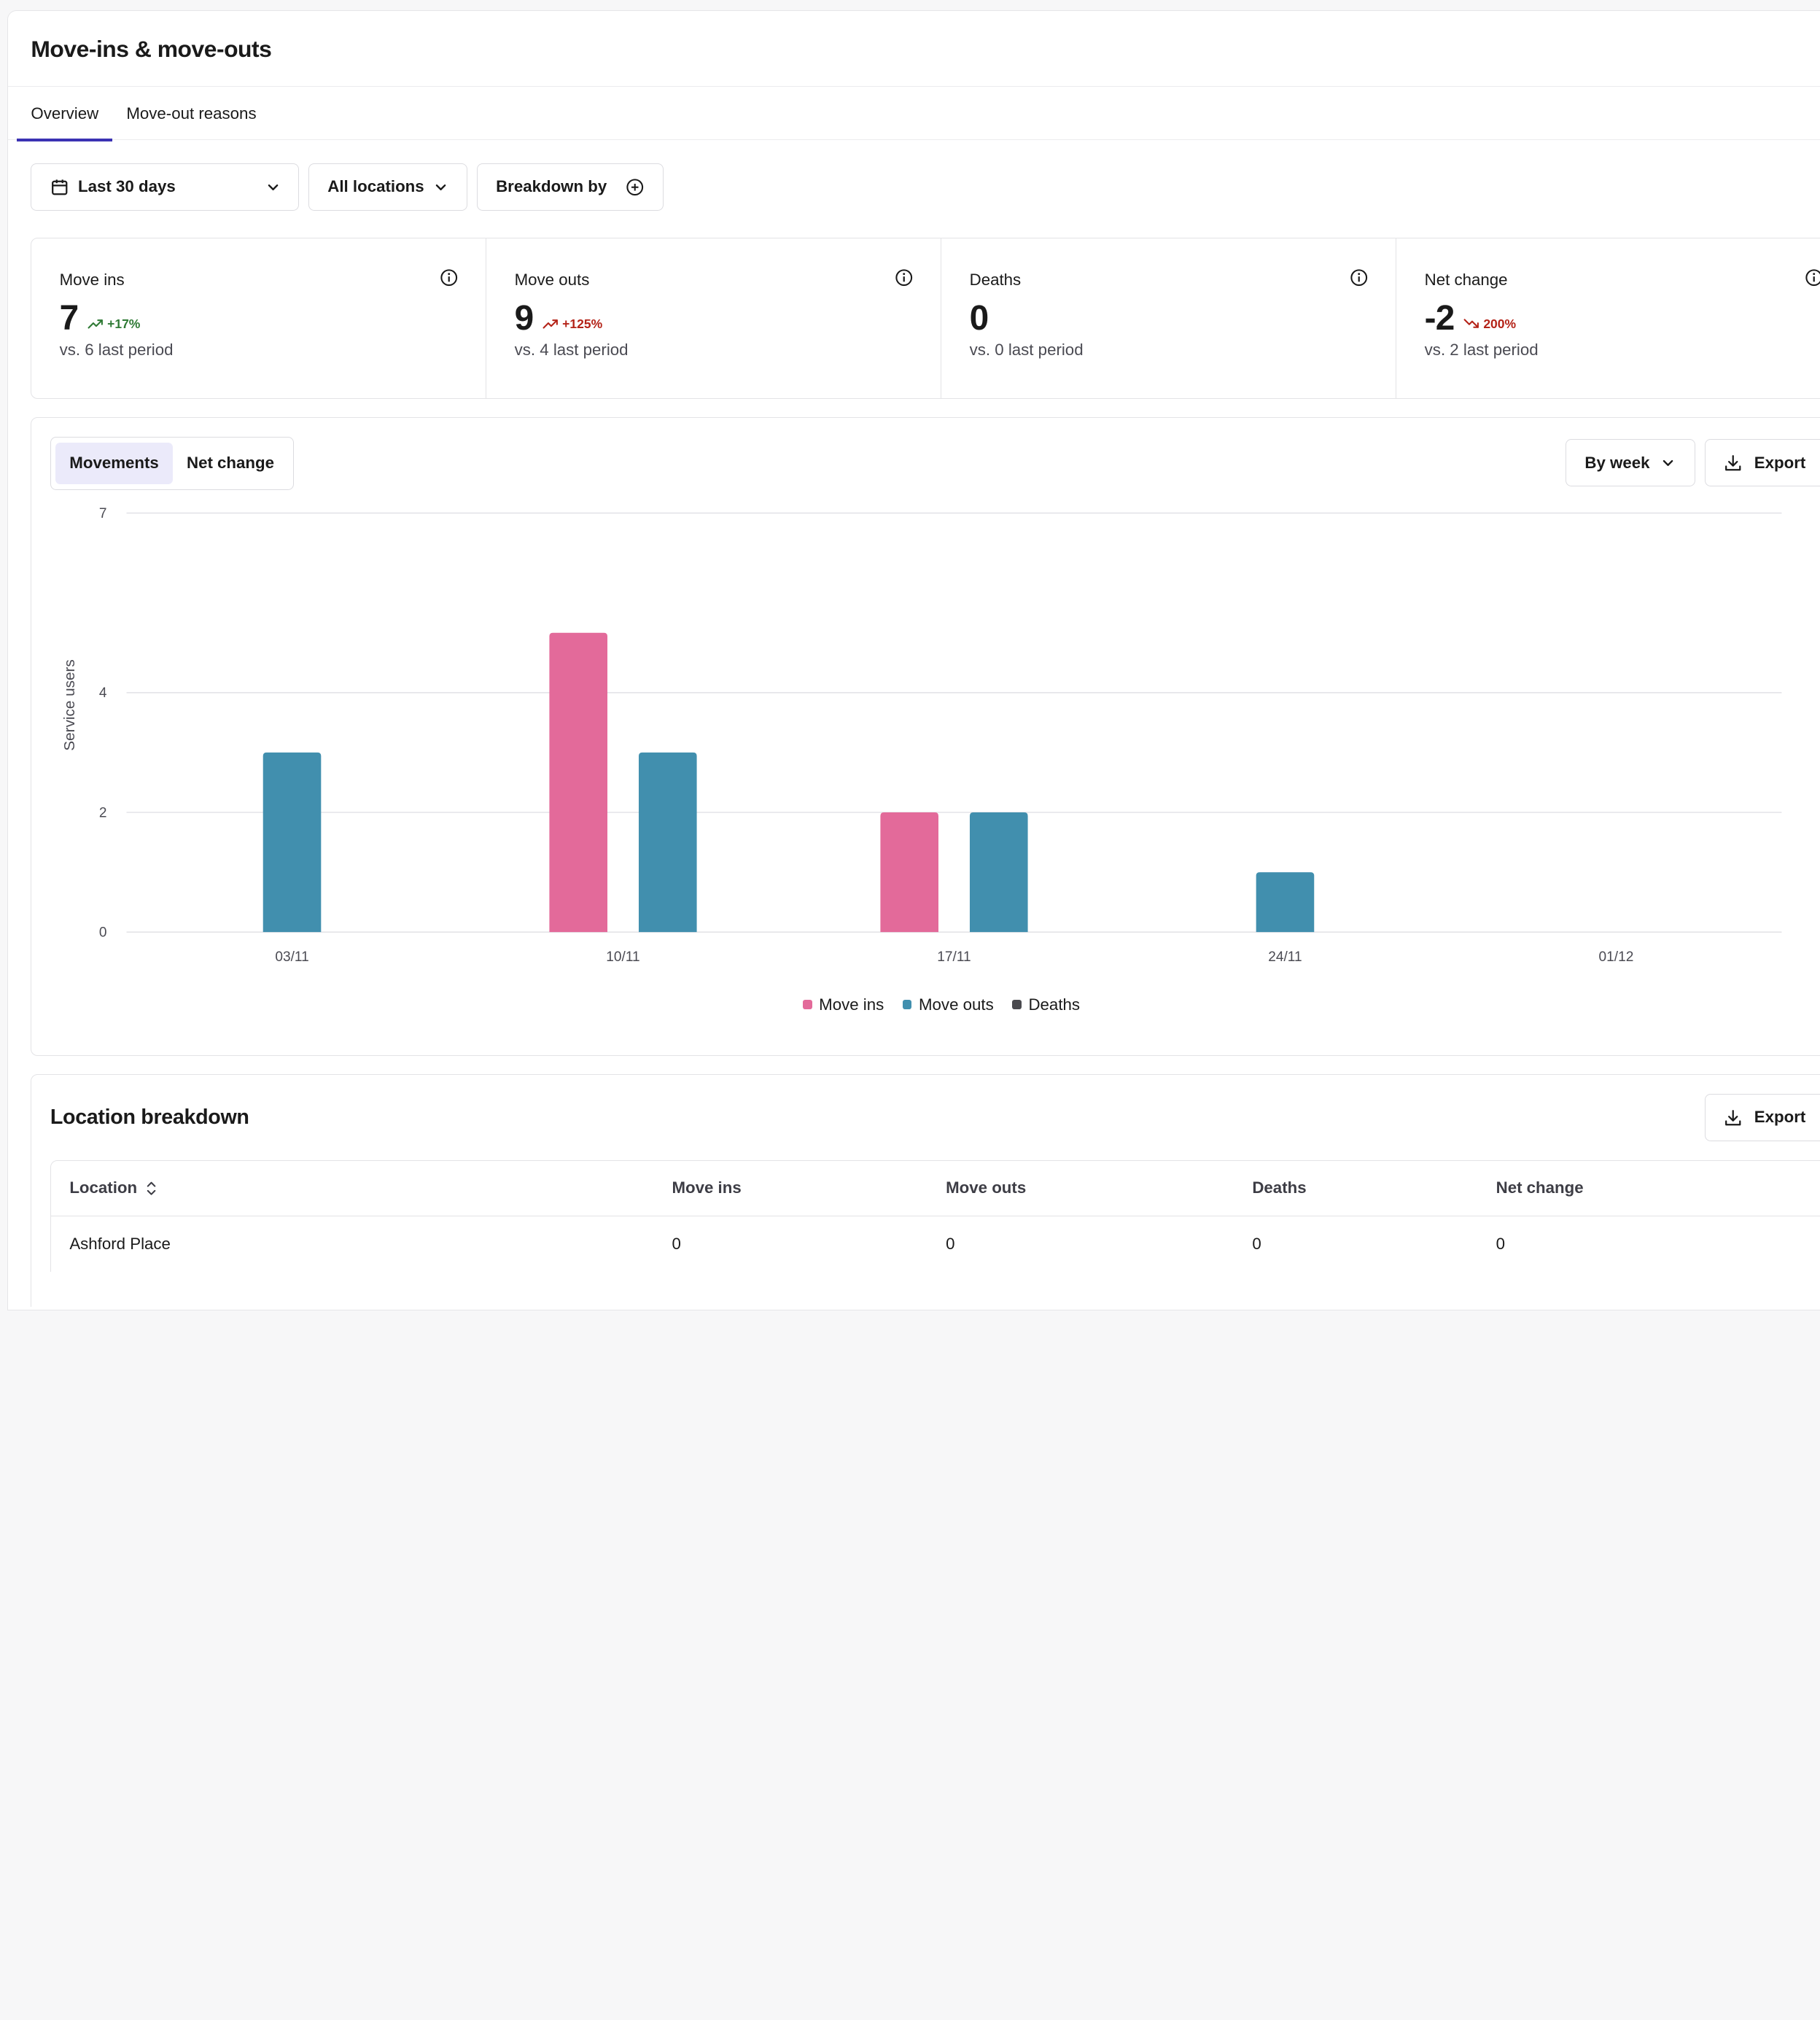 The height and width of the screenshot is (2020, 1820). Describe the element at coordinates (65, 114) in the screenshot. I see `tab-overview: Overview` at that location.